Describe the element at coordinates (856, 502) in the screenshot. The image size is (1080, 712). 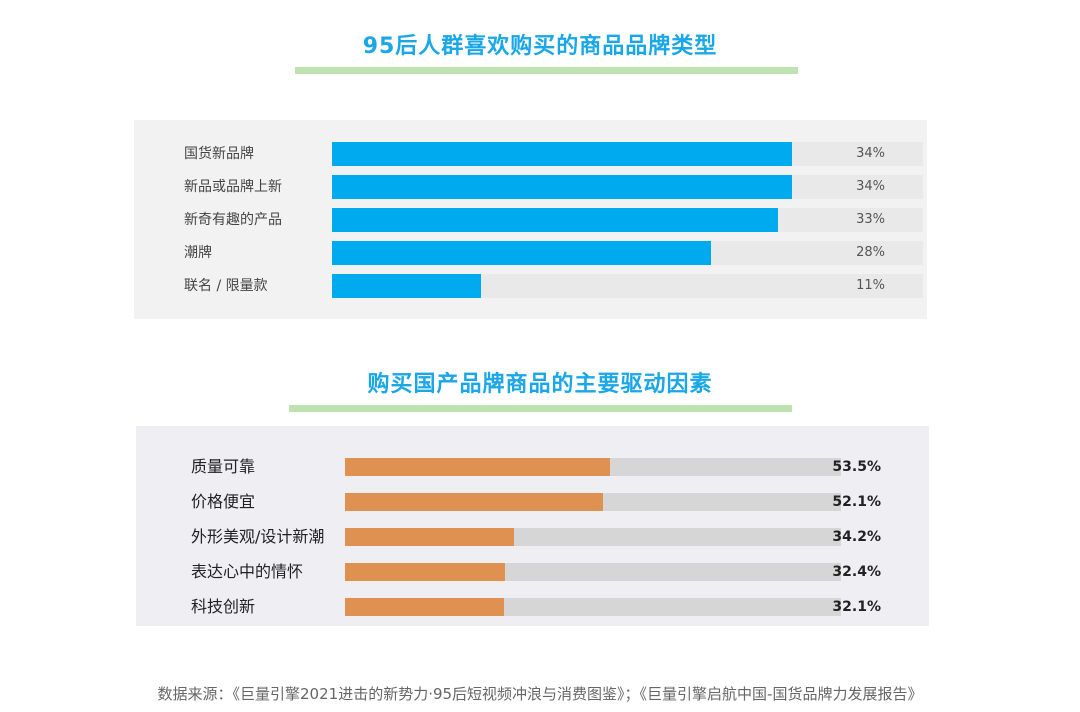
I see `bar-value-label: 52.1%` at that location.